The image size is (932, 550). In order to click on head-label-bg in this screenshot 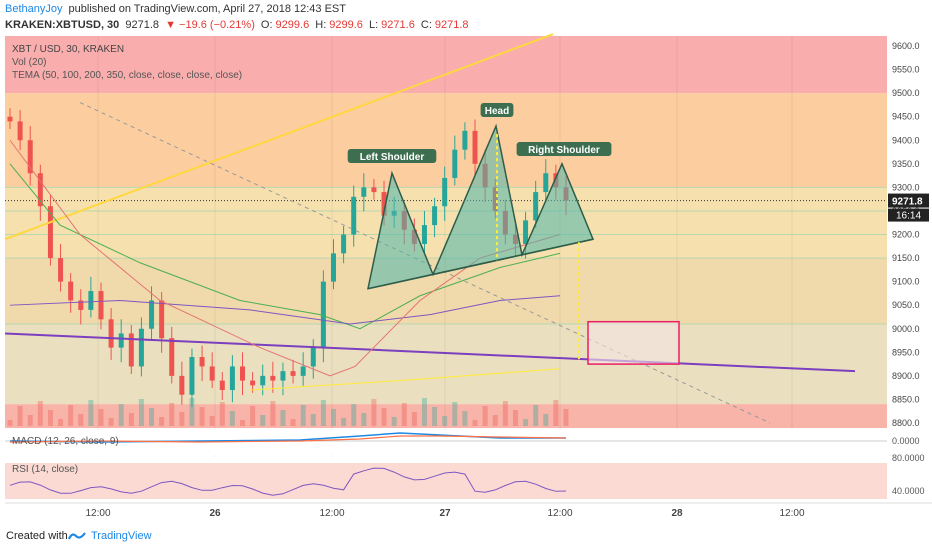, I will do `click(497, 110)`.